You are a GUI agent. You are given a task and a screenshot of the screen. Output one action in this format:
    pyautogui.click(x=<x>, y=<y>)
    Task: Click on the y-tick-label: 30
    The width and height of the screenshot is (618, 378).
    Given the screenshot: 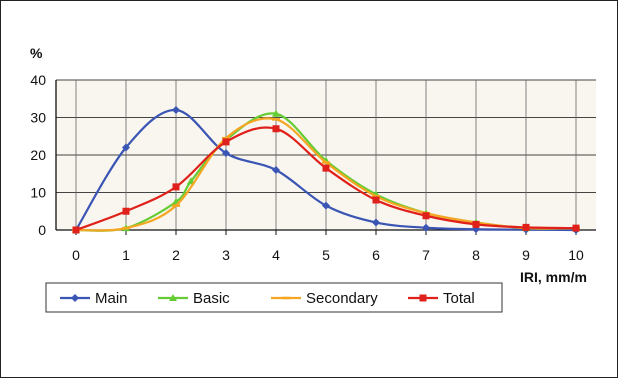 What is the action you would take?
    pyautogui.click(x=38, y=118)
    